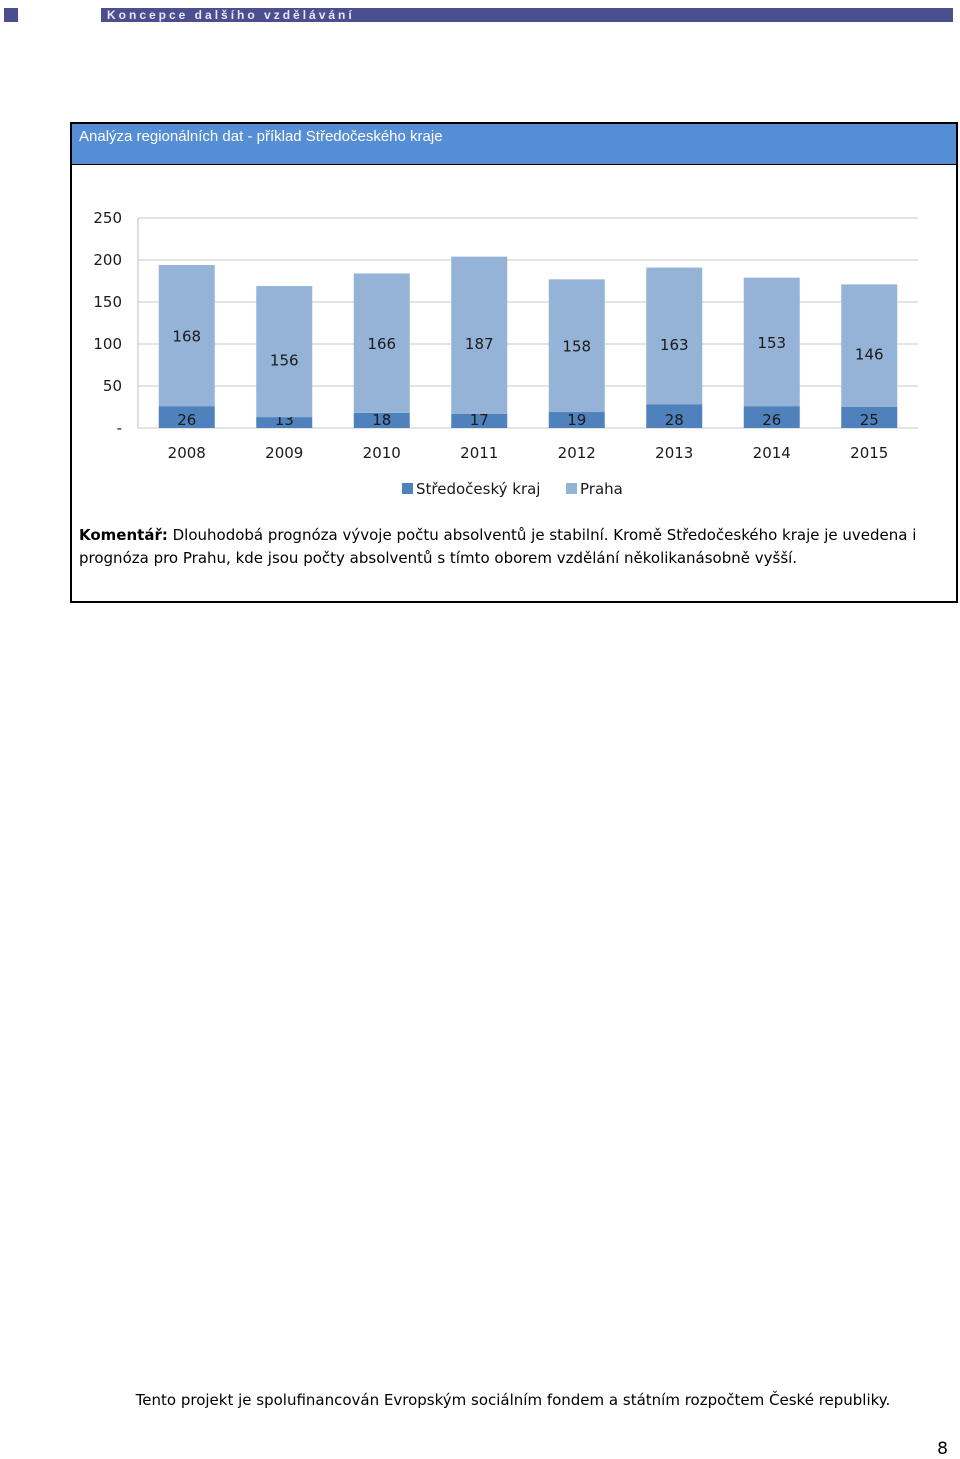  Describe the element at coordinates (107, 344) in the screenshot. I see `y-tick-label: 100` at that location.